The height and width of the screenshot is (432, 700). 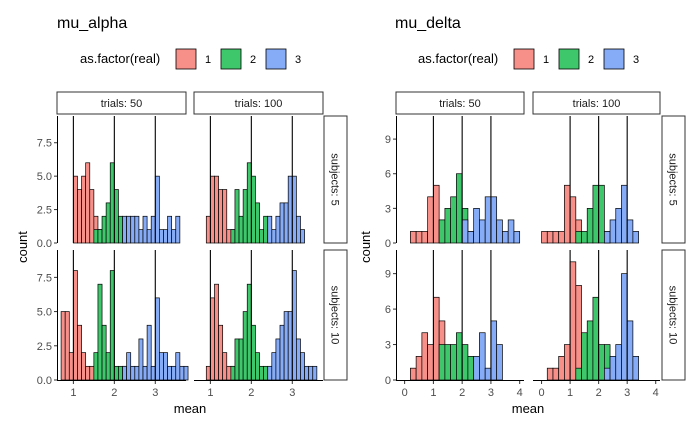 I want to click on y-tick-label: 0, so click(x=388, y=381).